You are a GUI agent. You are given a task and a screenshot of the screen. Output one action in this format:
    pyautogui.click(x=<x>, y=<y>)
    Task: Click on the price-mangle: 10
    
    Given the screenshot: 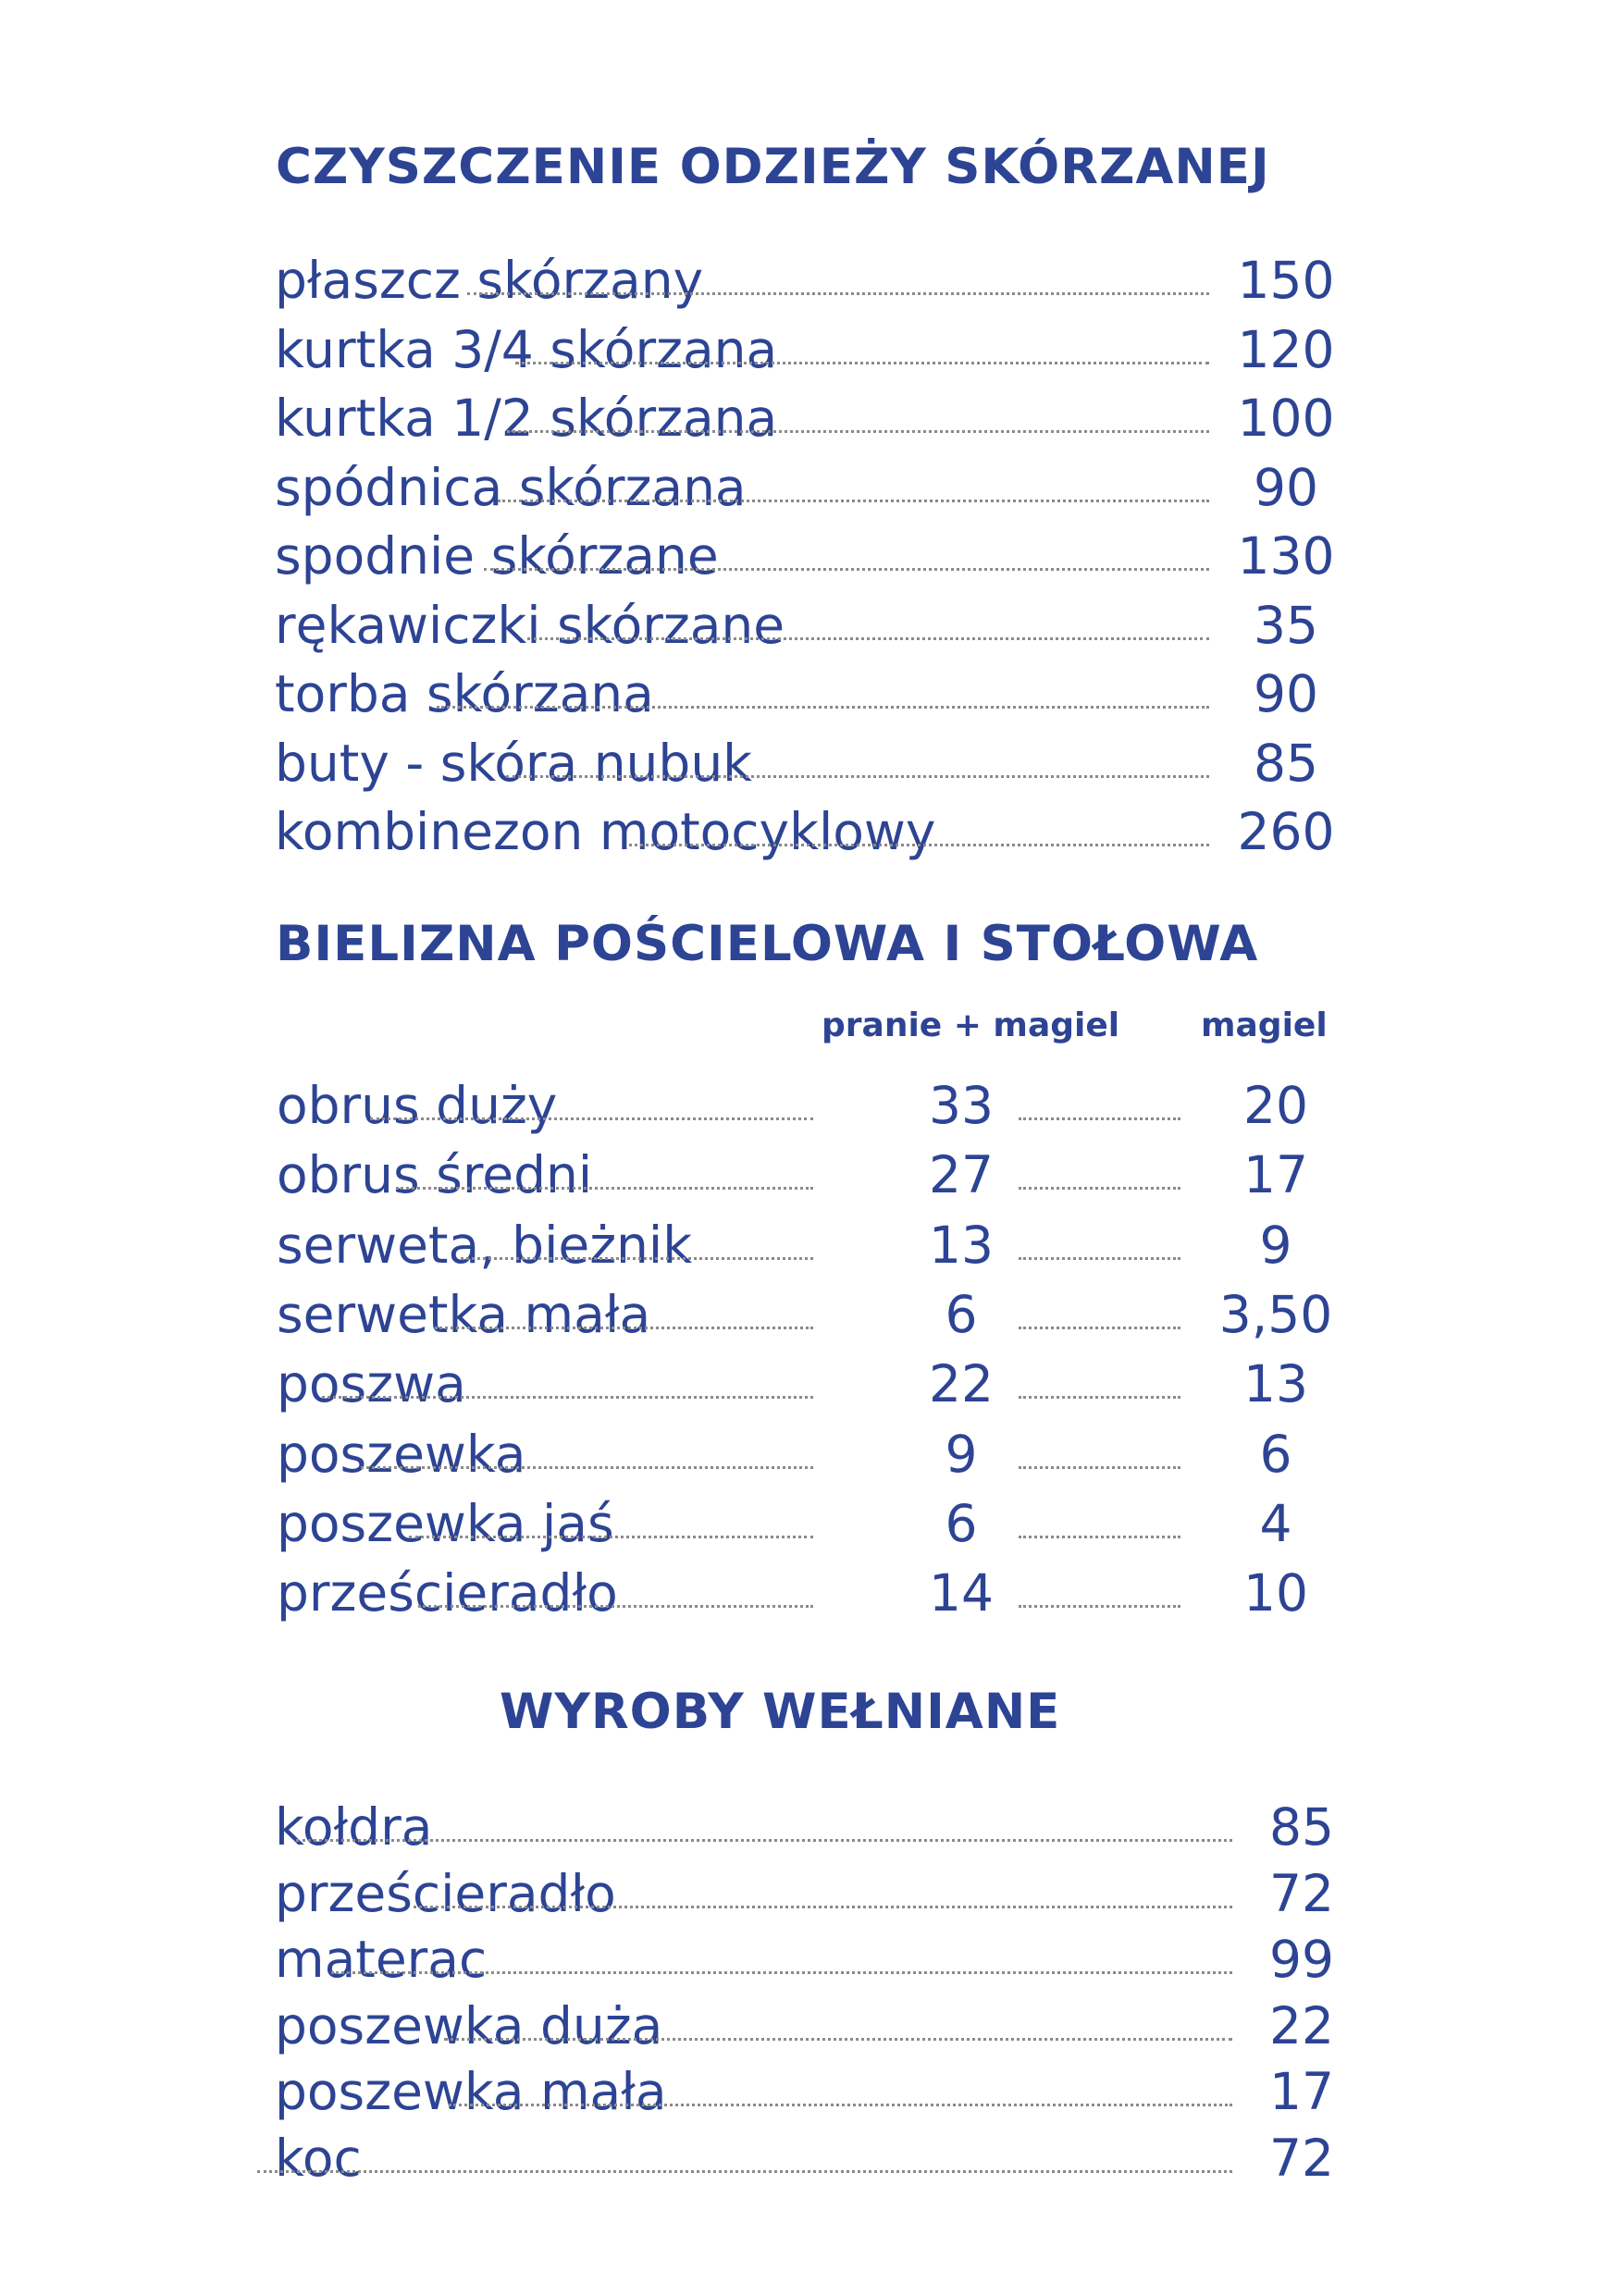 What is the action you would take?
    pyautogui.click(x=1275, y=1593)
    